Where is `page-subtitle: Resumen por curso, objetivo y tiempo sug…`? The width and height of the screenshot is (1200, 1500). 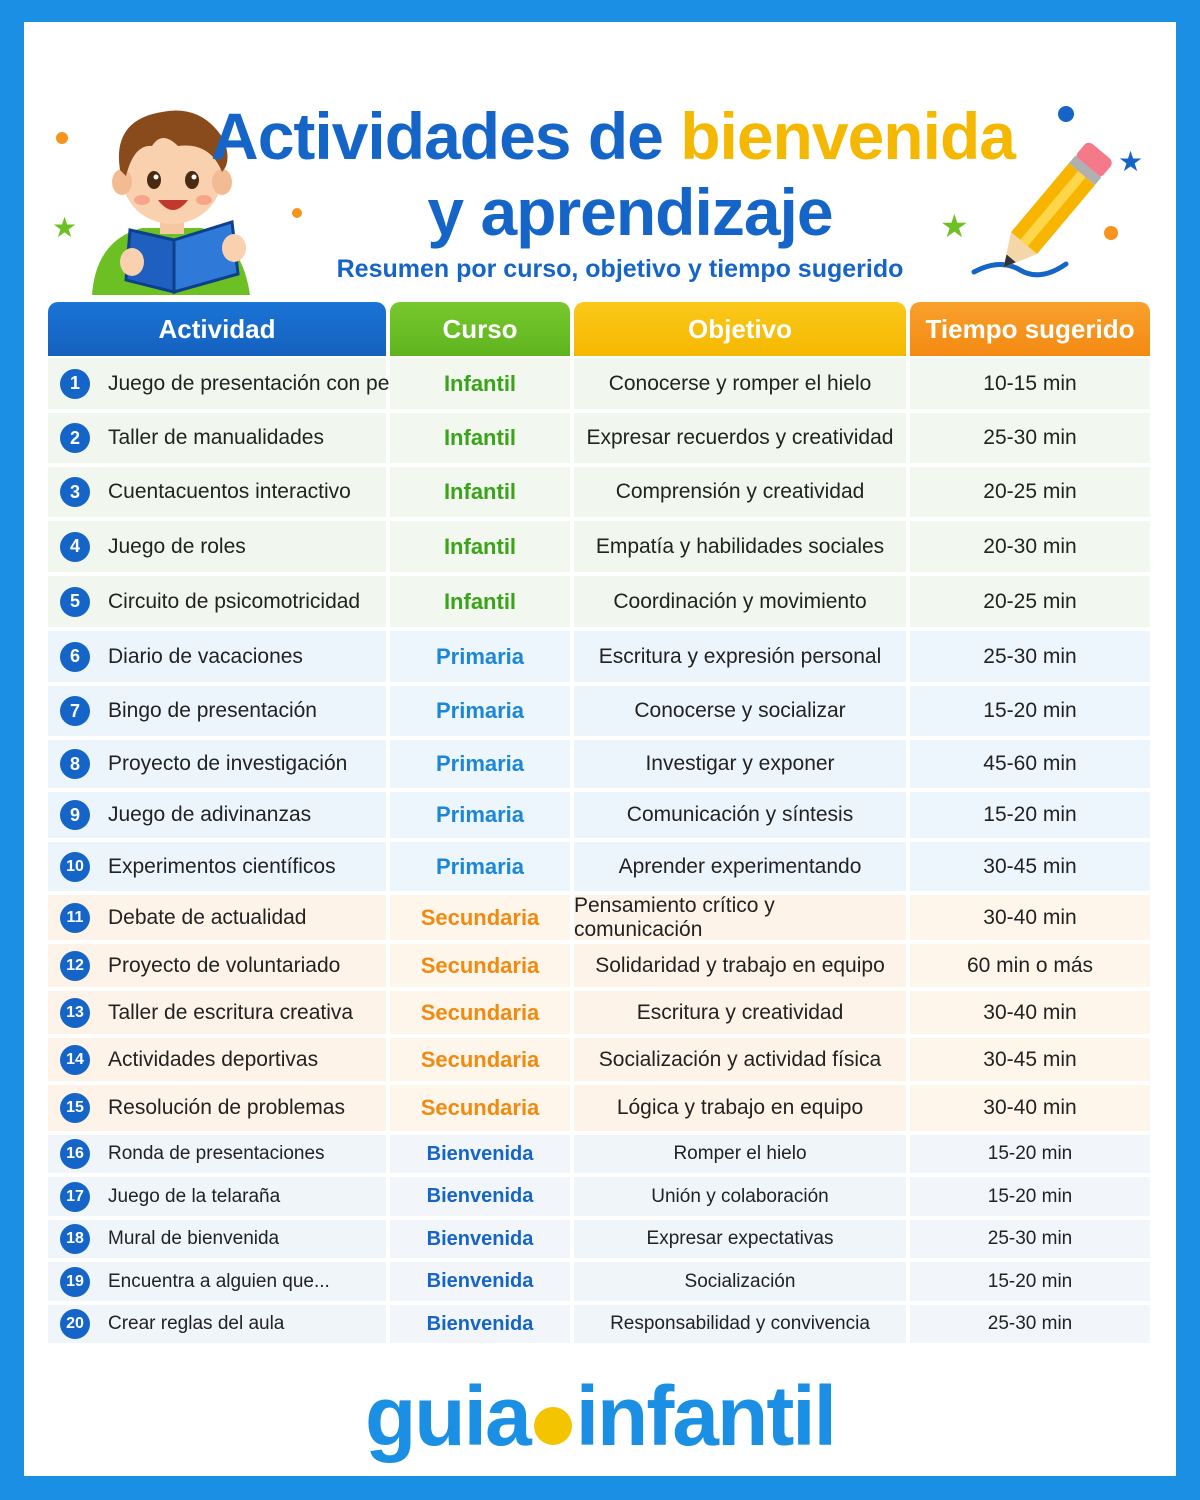
page-subtitle: Resumen por curso, objetivo y tiempo sug… is located at coordinates (620, 269).